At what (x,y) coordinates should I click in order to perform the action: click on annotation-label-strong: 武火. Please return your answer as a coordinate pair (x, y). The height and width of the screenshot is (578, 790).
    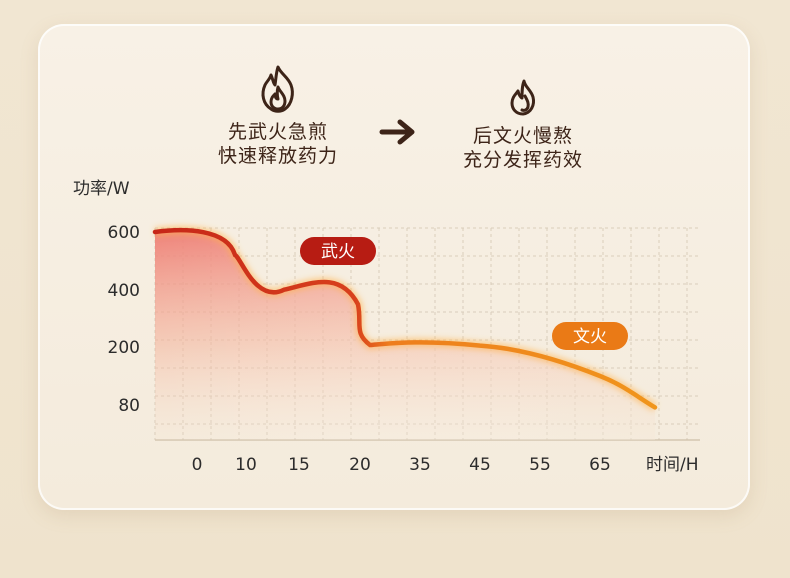
    Looking at the image, I should click on (338, 252).